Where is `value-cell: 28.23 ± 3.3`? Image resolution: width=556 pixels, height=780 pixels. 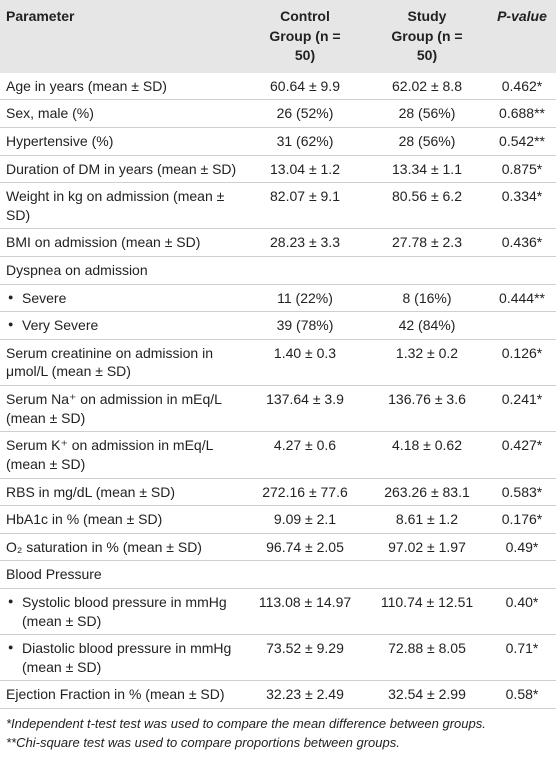
value-cell: 28.23 ± 3.3 is located at coordinates (305, 243).